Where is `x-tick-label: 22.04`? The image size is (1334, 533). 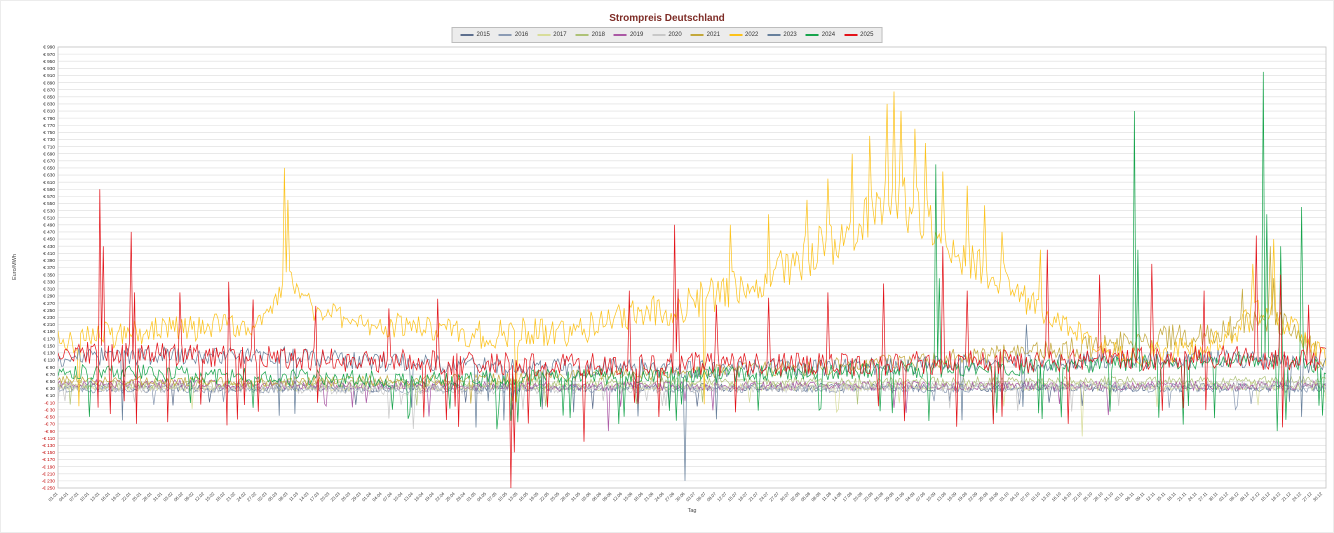
x-tick-label: 22.04 is located at coordinates (440, 497).